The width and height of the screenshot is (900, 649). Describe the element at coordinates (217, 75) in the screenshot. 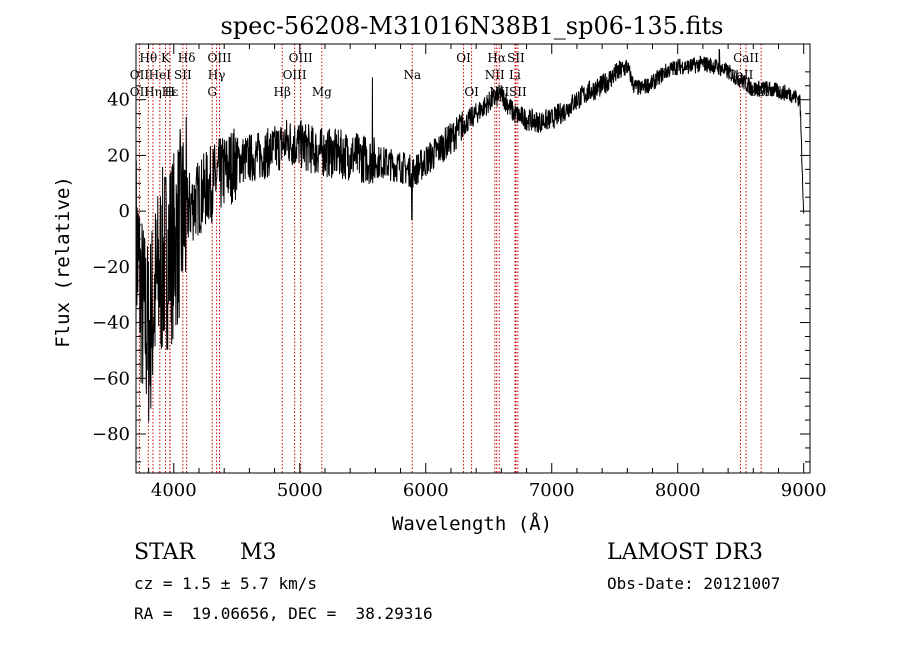

I see `line-label: Hγ` at that location.